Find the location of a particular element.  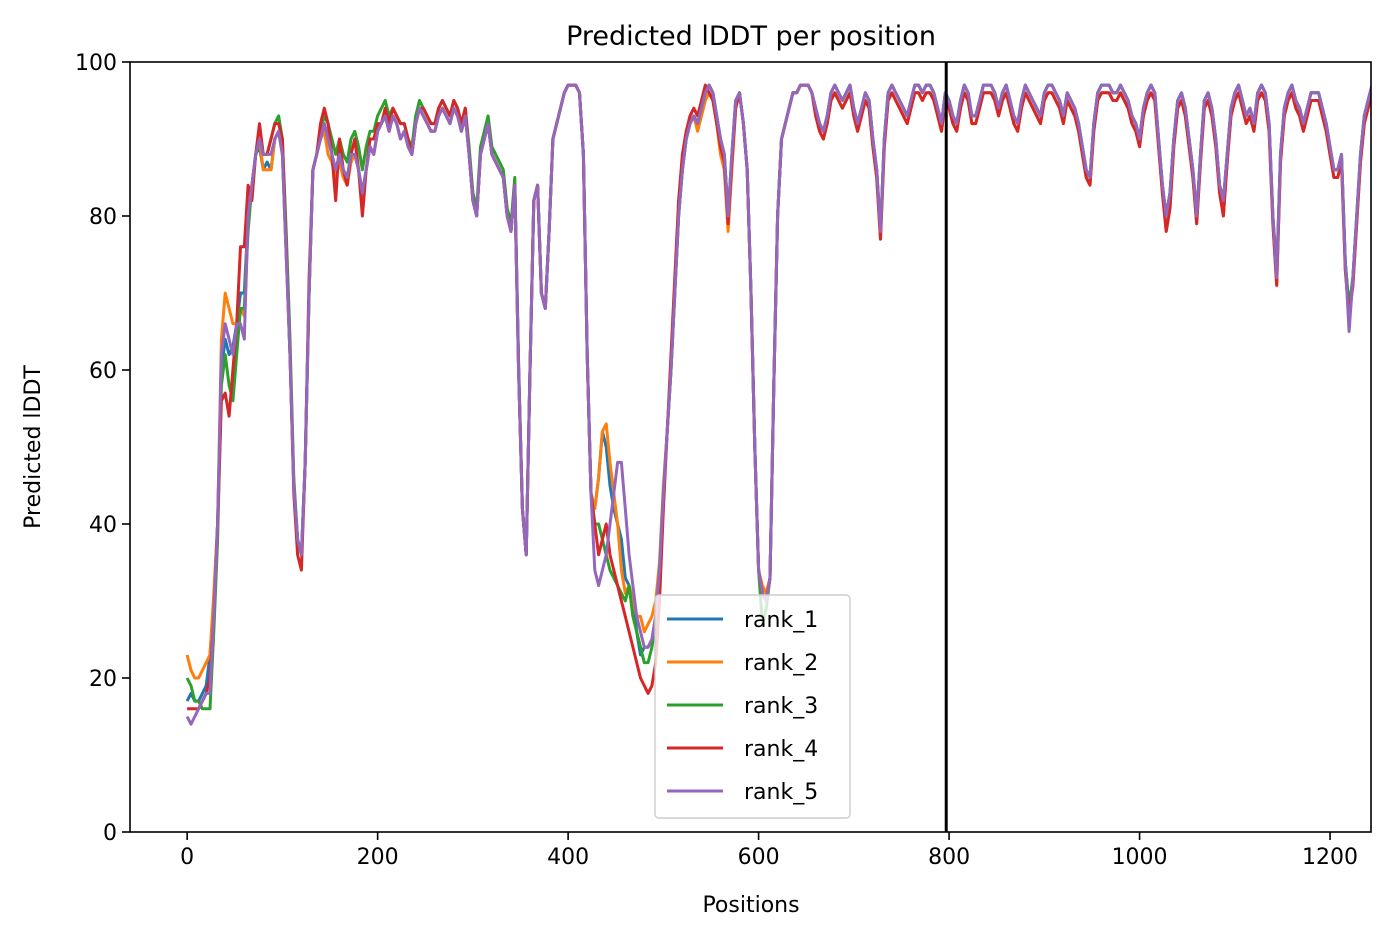

legend: rank_1 rank_2 rank_3 rank_4 rank_5 is located at coordinates (752, 706).